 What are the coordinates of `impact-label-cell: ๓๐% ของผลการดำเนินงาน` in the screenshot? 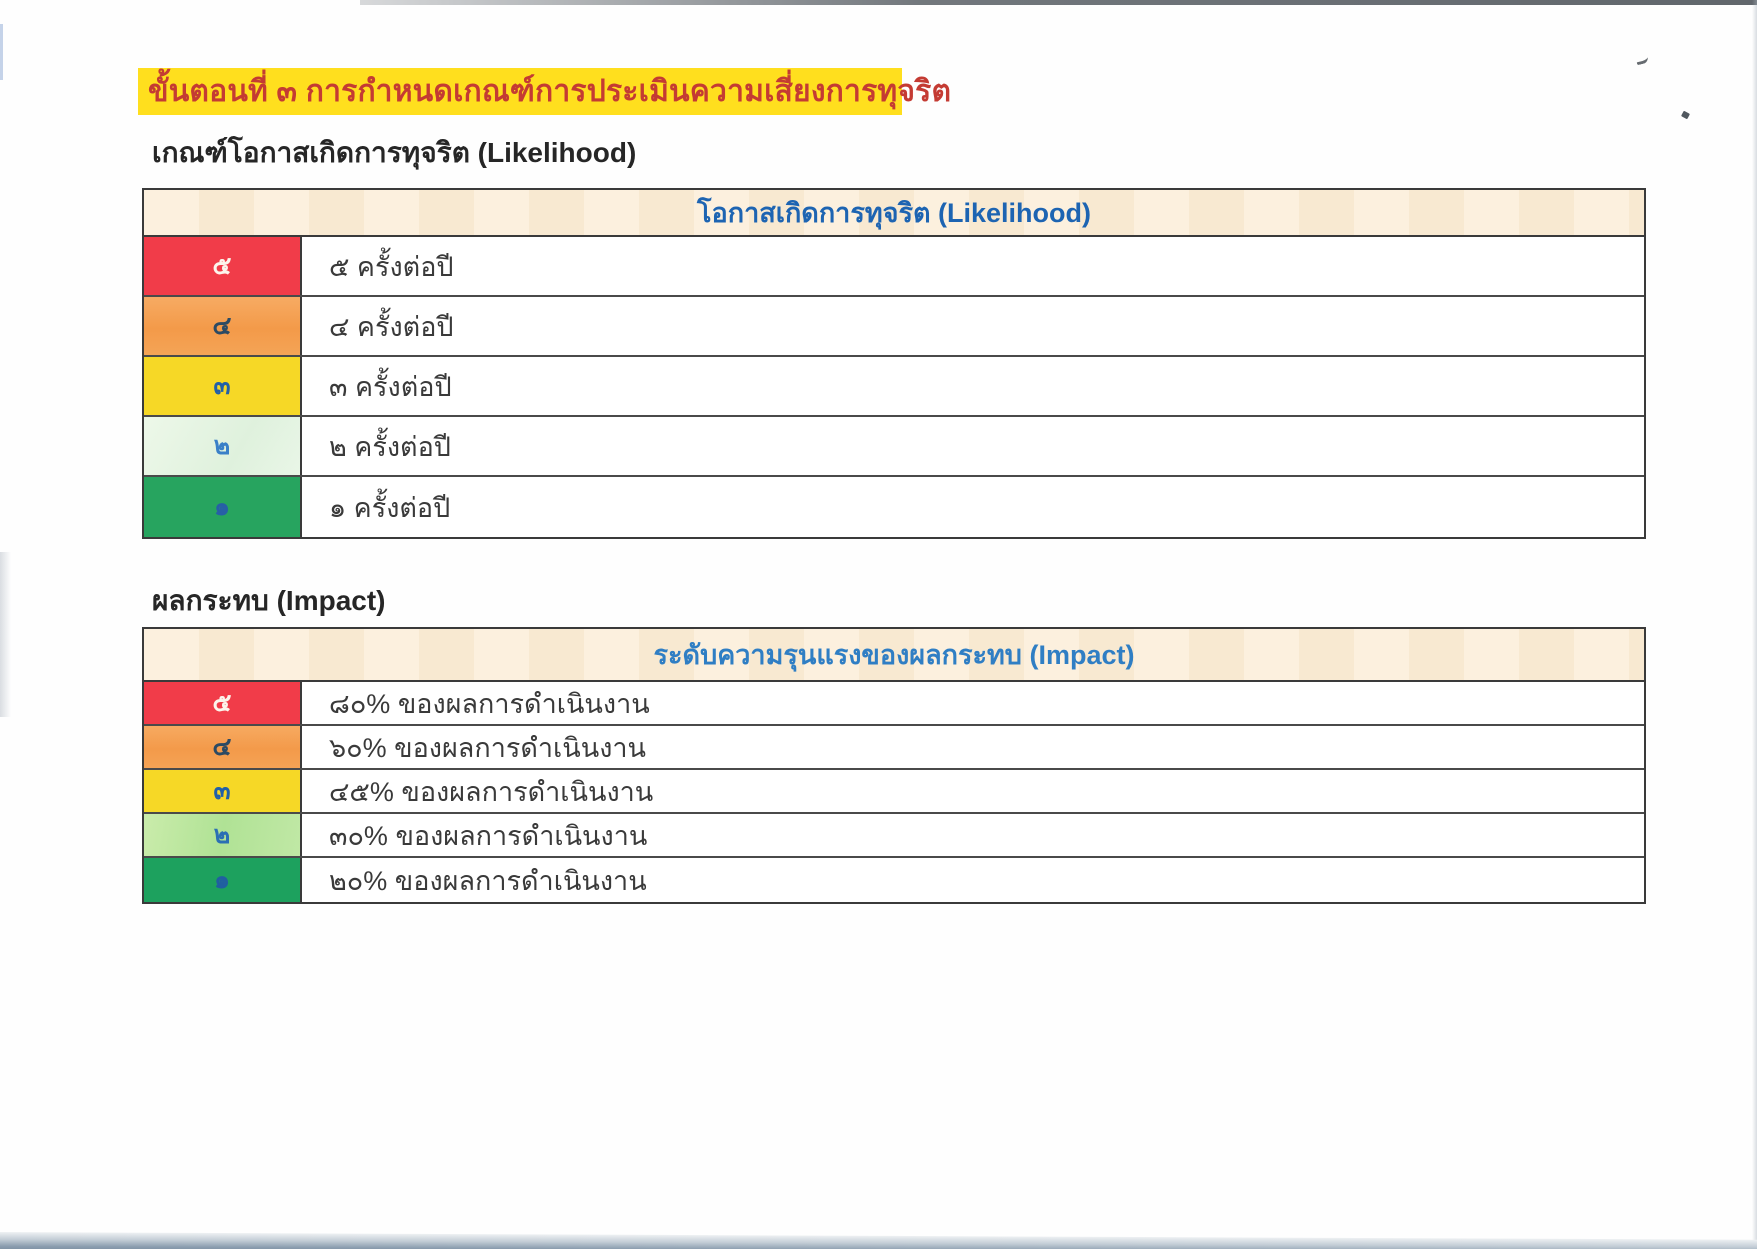 It's located at (488, 835).